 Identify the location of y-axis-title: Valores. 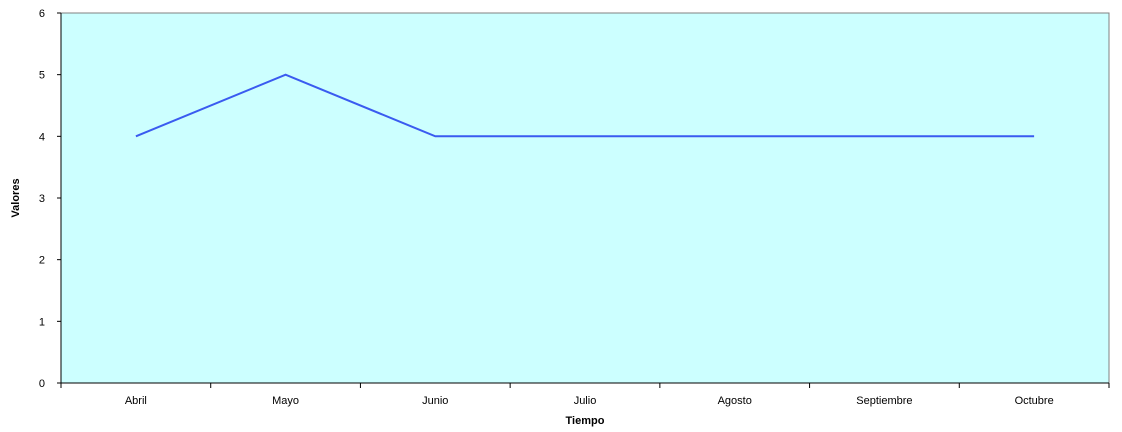
(16, 197).